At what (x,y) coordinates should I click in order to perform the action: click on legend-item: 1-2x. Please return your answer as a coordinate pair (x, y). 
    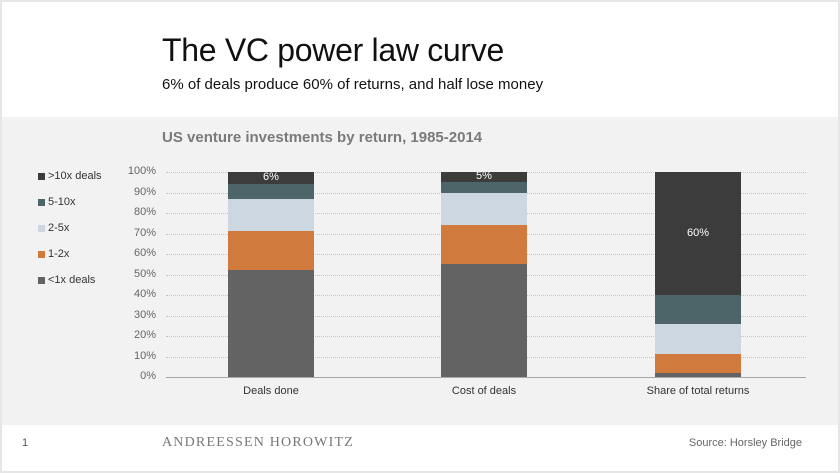
    Looking at the image, I should click on (53, 254).